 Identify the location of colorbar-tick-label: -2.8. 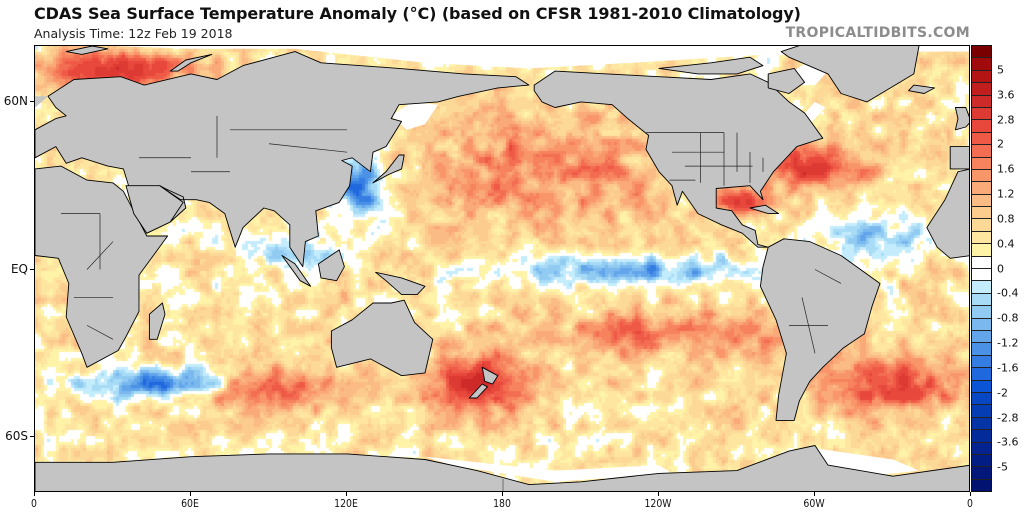
(1008, 417).